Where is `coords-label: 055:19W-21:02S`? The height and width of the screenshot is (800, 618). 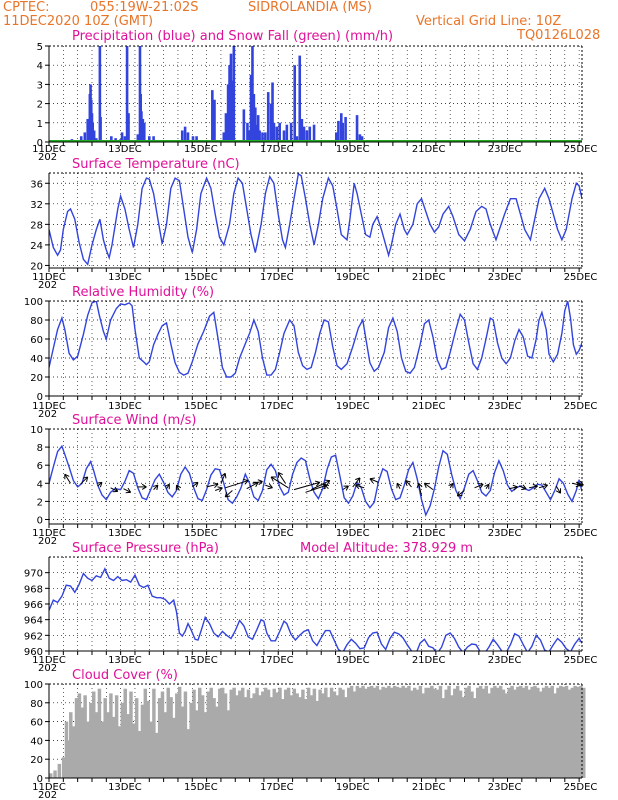
coords-label: 055:19W-21:02S is located at coordinates (144, 7).